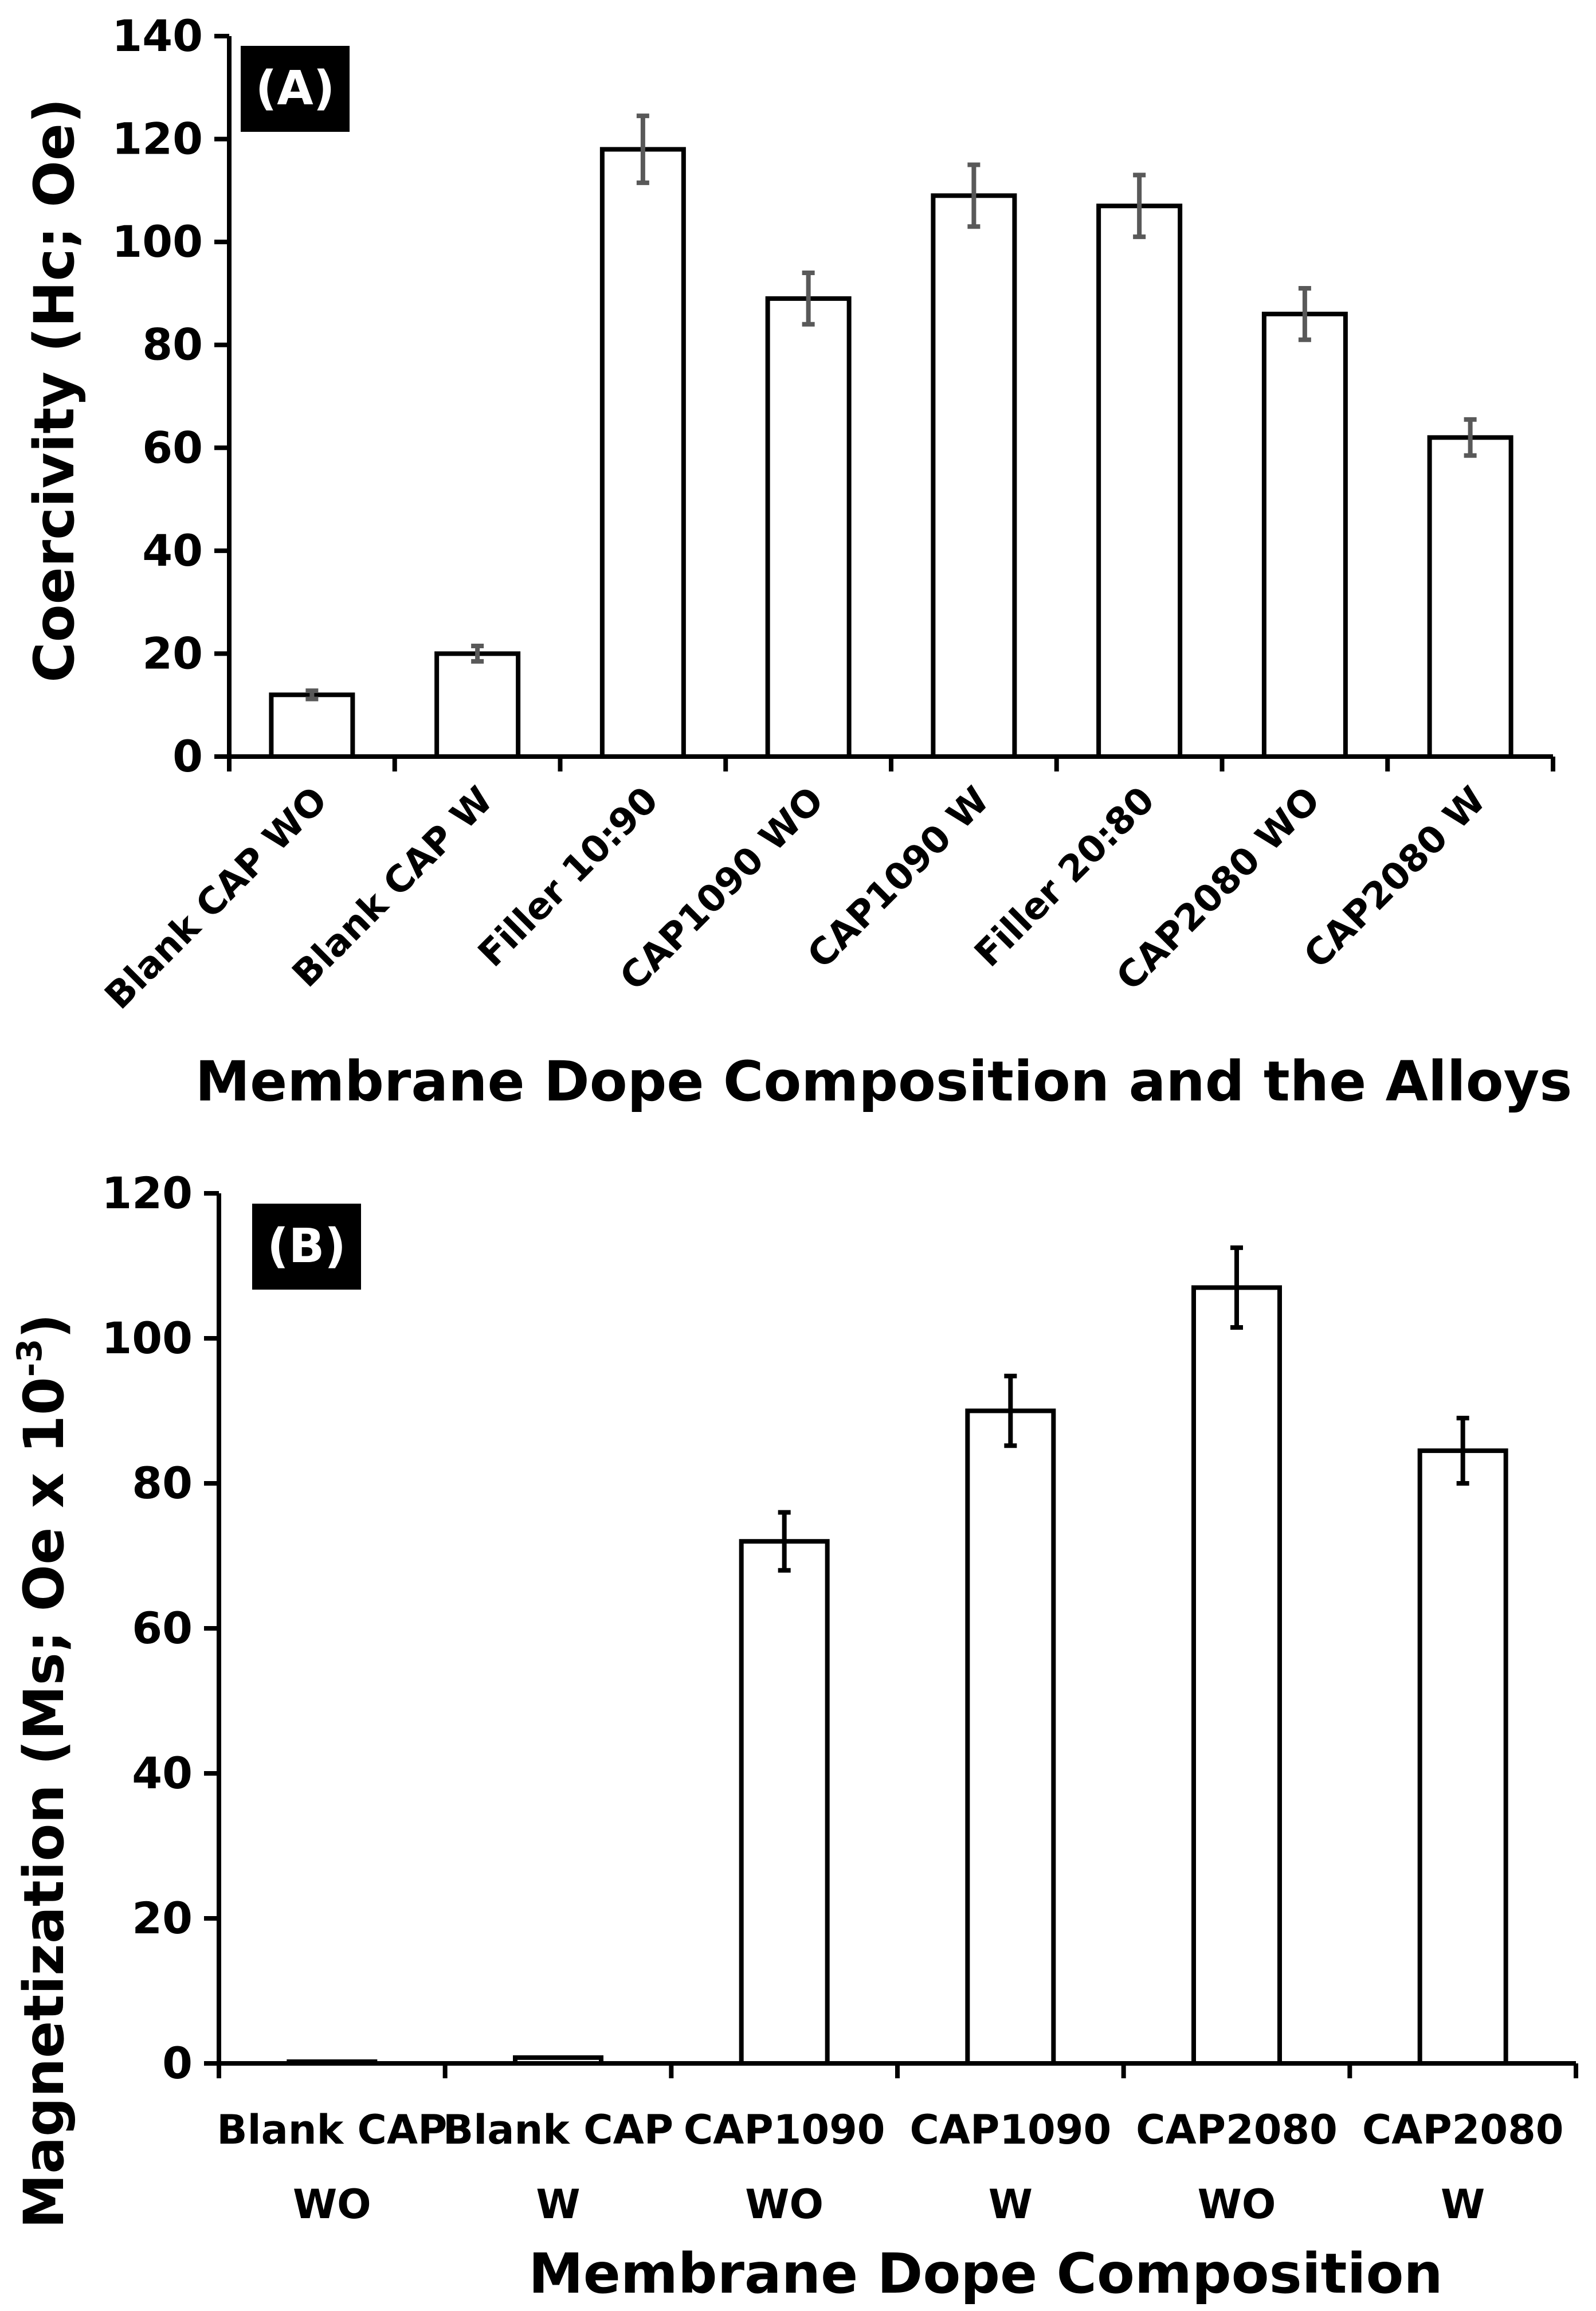  Describe the element at coordinates (172, 653) in the screenshot. I see `a-y-tick-label: 20` at that location.